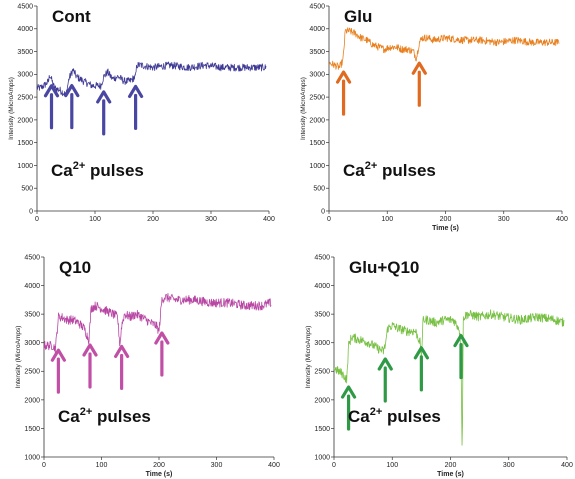 This screenshot has width=575, height=479. I want to click on panel-title: Glu, so click(358, 16).